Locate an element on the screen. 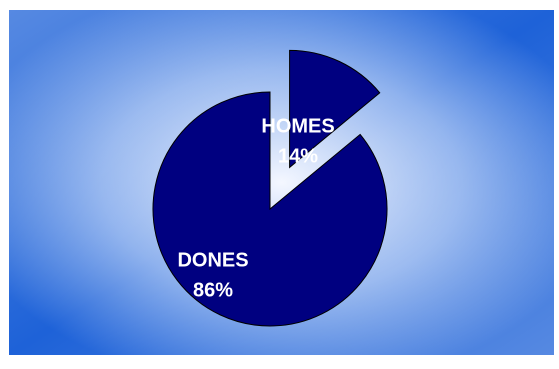 Image resolution: width=559 pixels, height=369 pixels. slice-label-homes: HOMES is located at coordinates (297, 127).